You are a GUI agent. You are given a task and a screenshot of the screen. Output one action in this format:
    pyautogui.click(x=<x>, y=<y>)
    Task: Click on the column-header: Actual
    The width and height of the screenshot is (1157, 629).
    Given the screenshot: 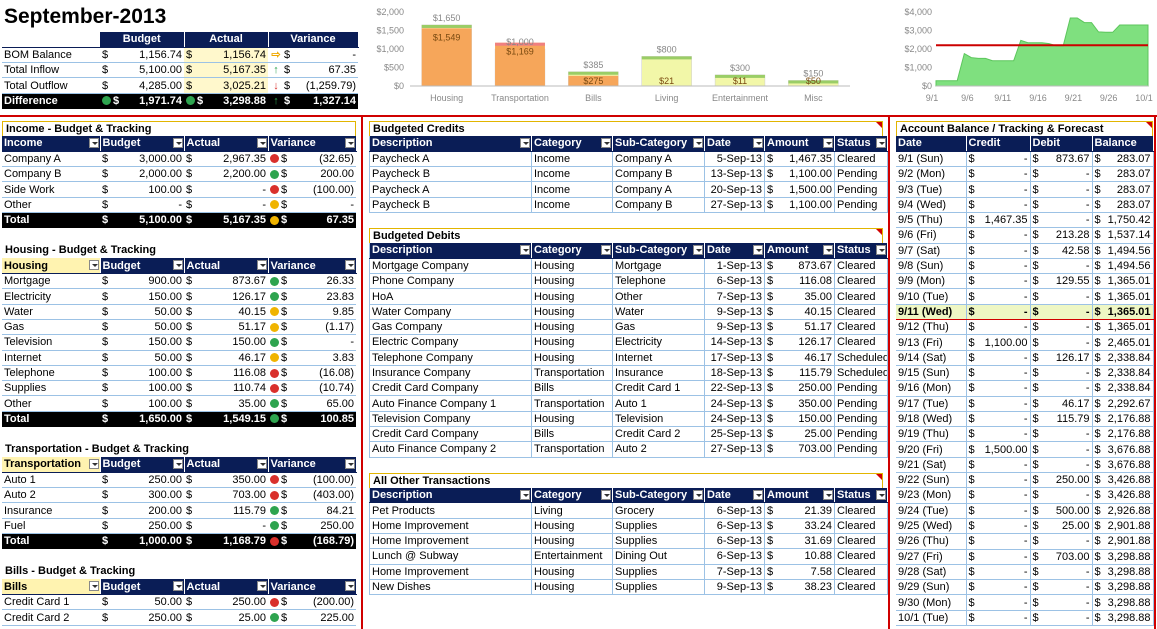 What is the action you would take?
    pyautogui.click(x=226, y=587)
    